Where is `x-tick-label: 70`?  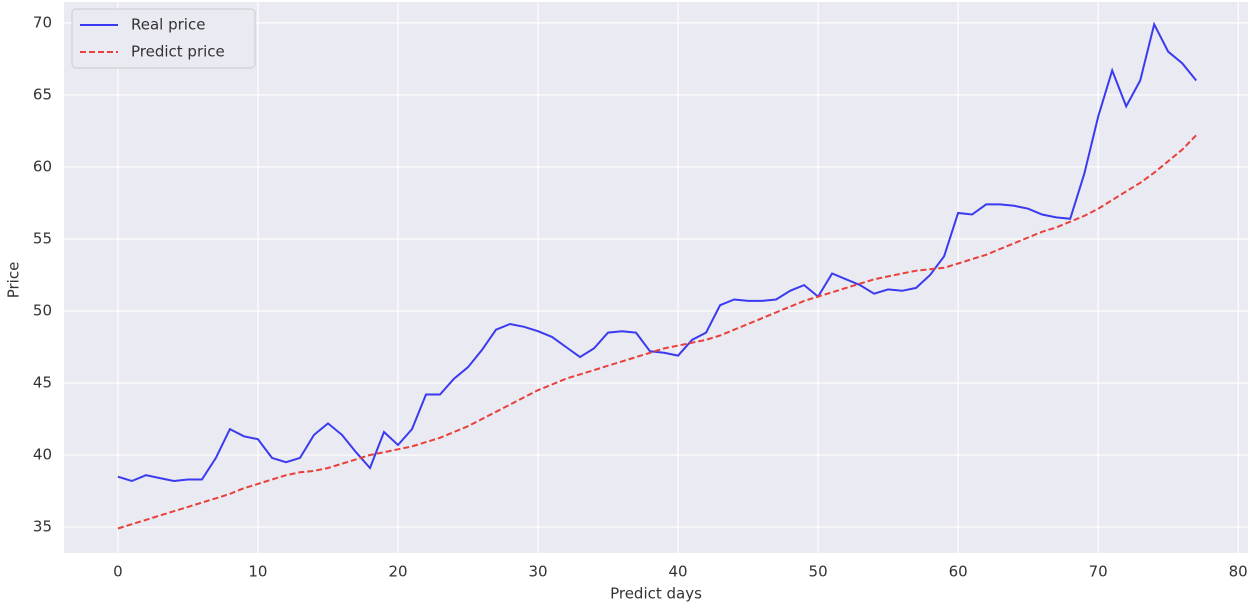 x-tick-label: 70 is located at coordinates (1098, 572).